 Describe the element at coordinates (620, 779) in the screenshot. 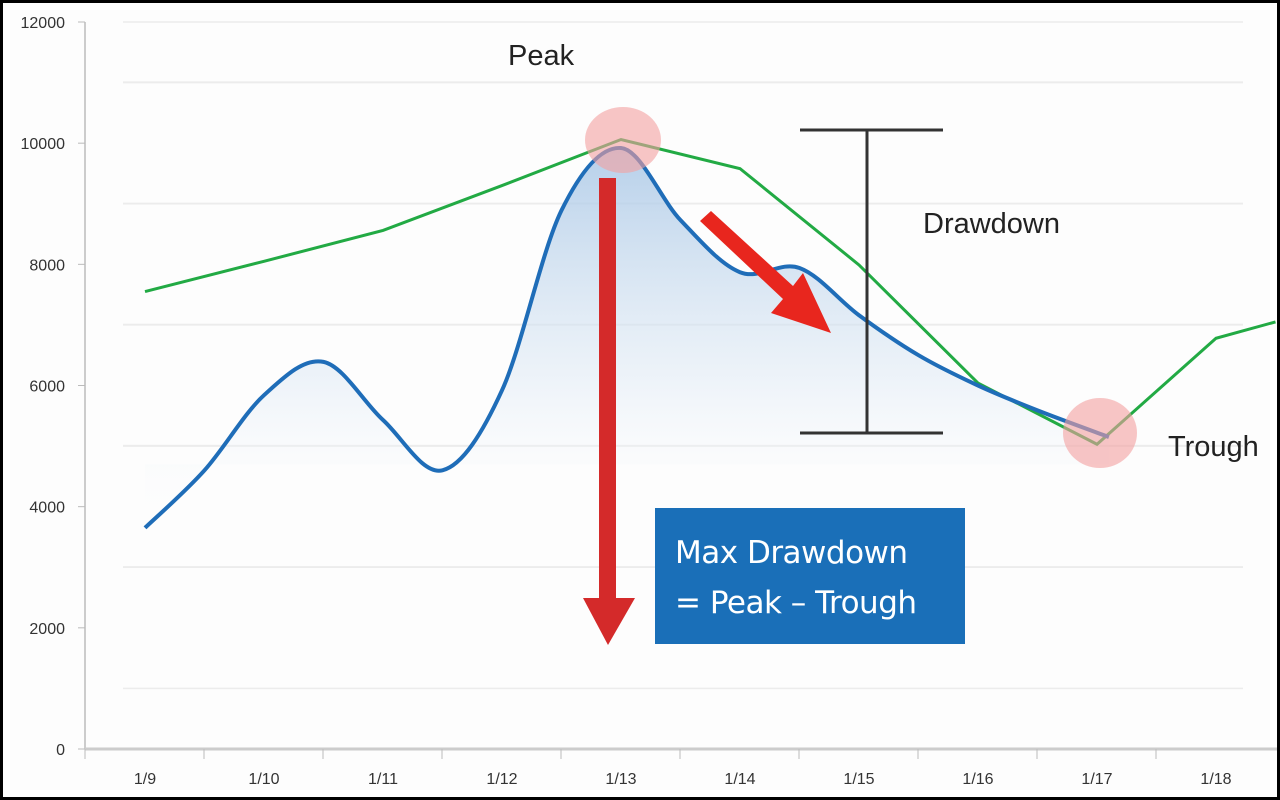

I see `x-tick-label: 1/13` at that location.